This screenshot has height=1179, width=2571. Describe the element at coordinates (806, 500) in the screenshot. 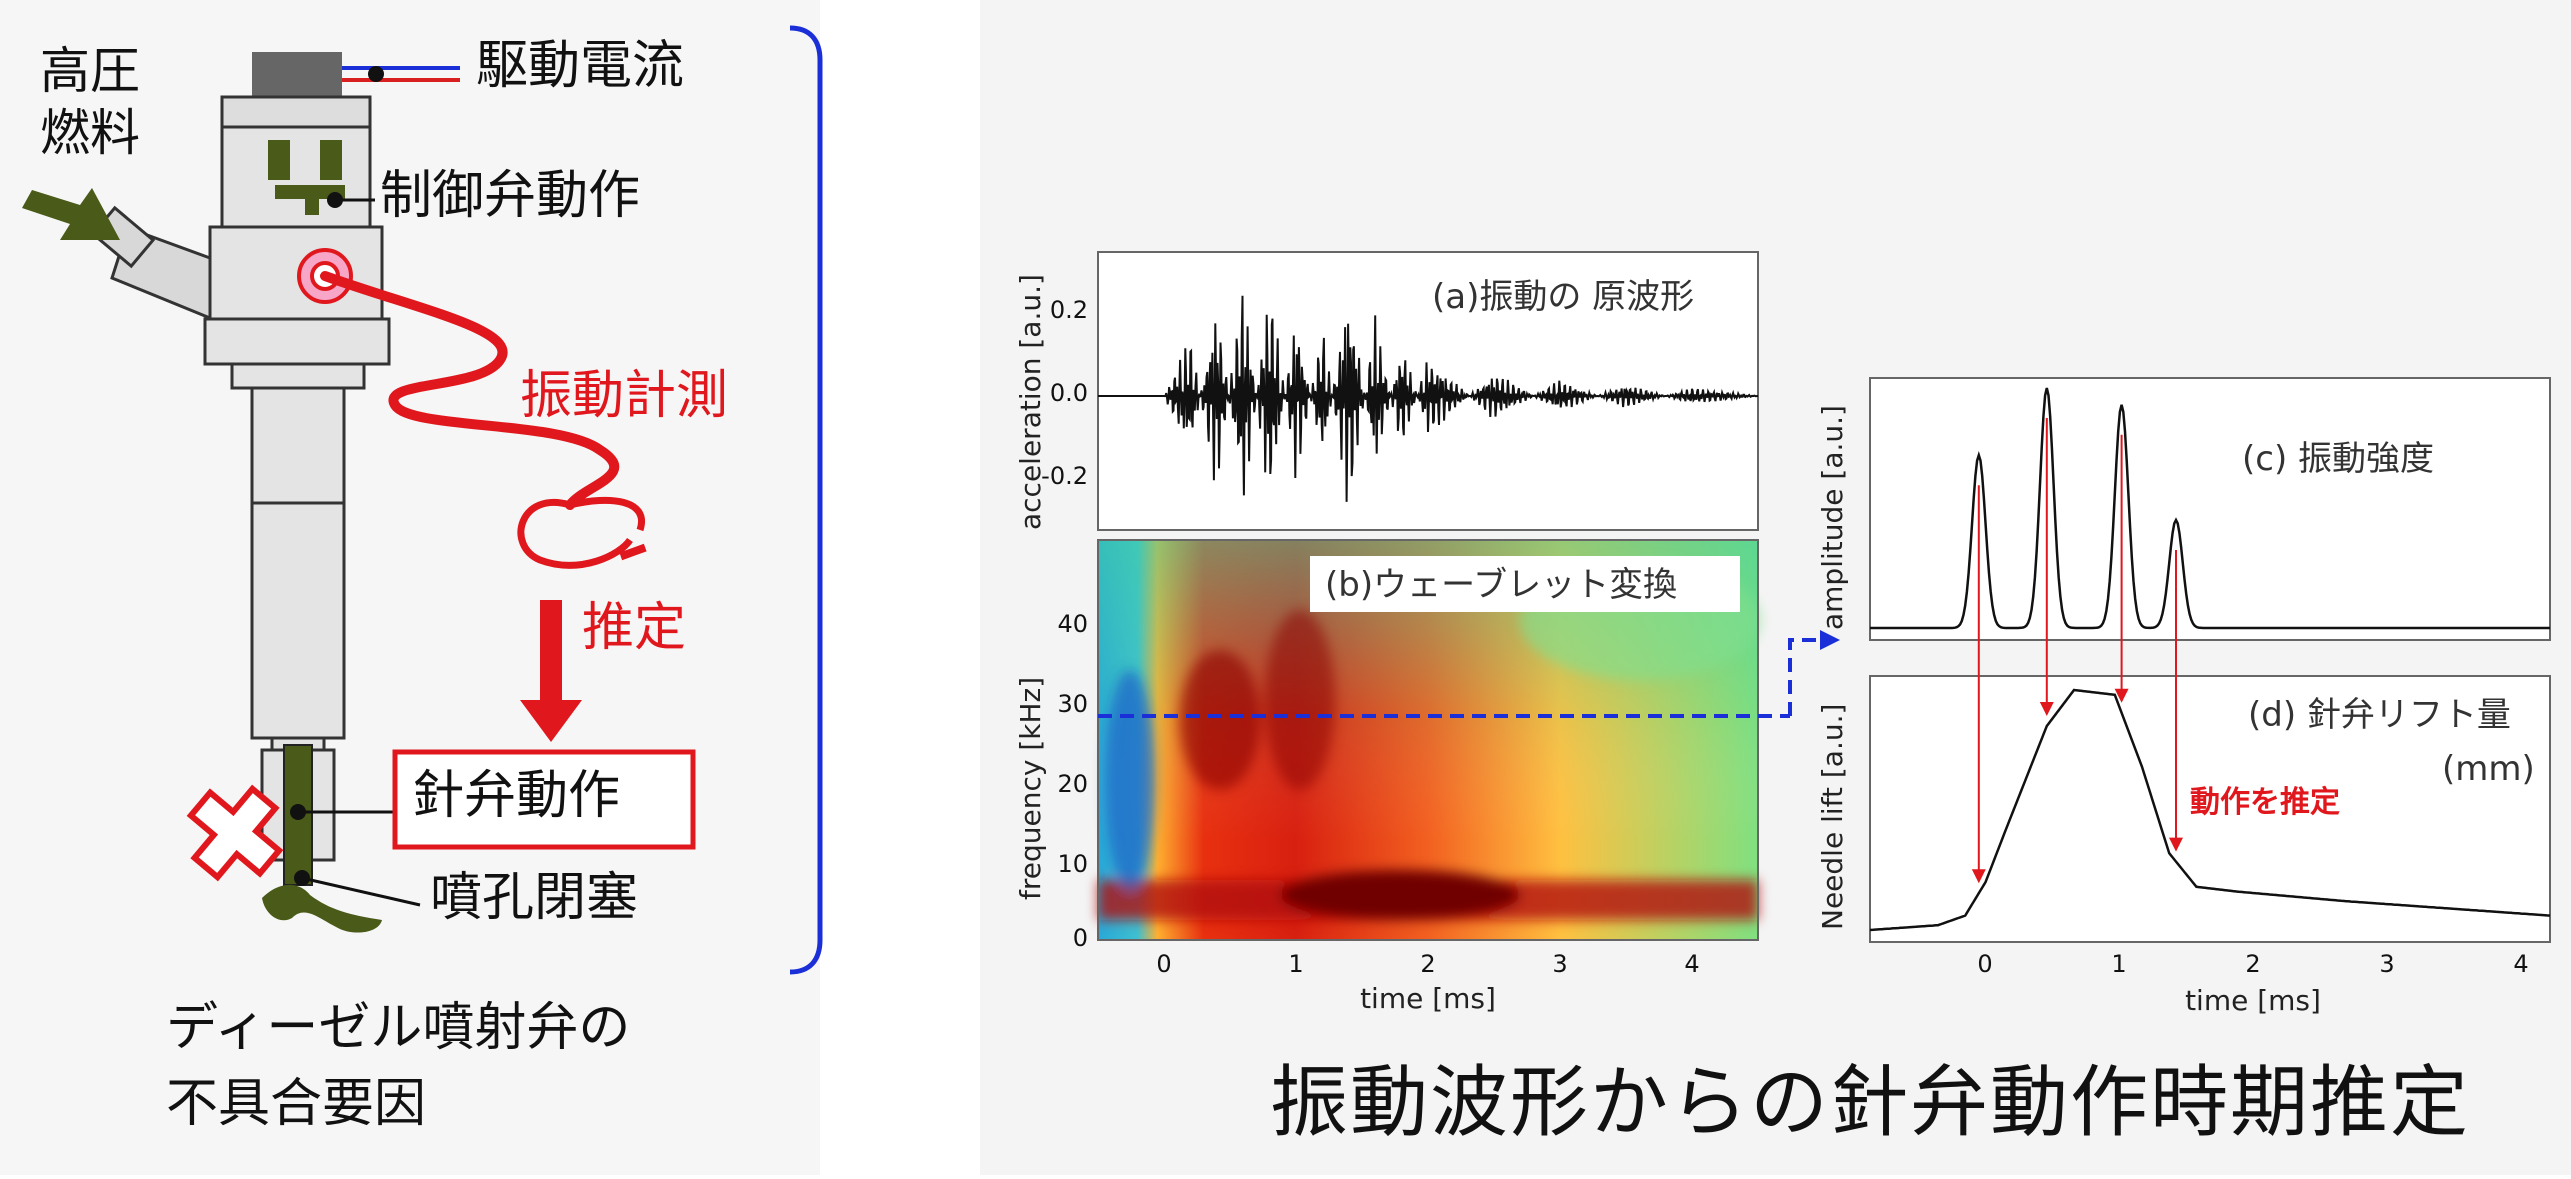

I see `blue-bracket` at that location.